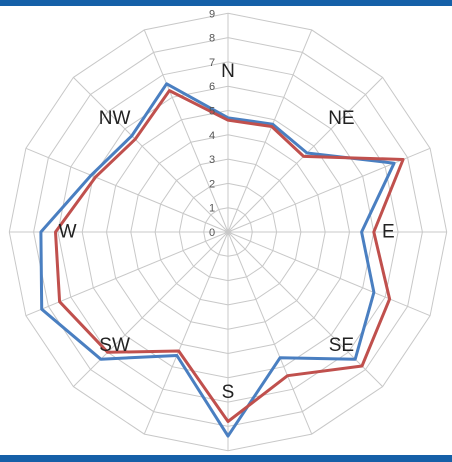 Image resolution: width=452 pixels, height=462 pixels. I want to click on spoke-ene, so click(329, 190).